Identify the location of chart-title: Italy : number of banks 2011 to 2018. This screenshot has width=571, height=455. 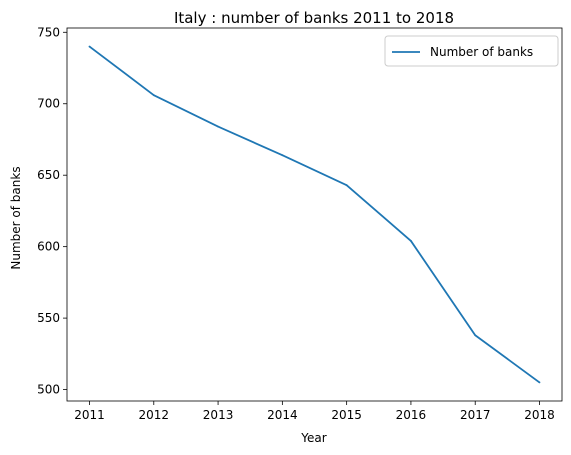
(314, 18).